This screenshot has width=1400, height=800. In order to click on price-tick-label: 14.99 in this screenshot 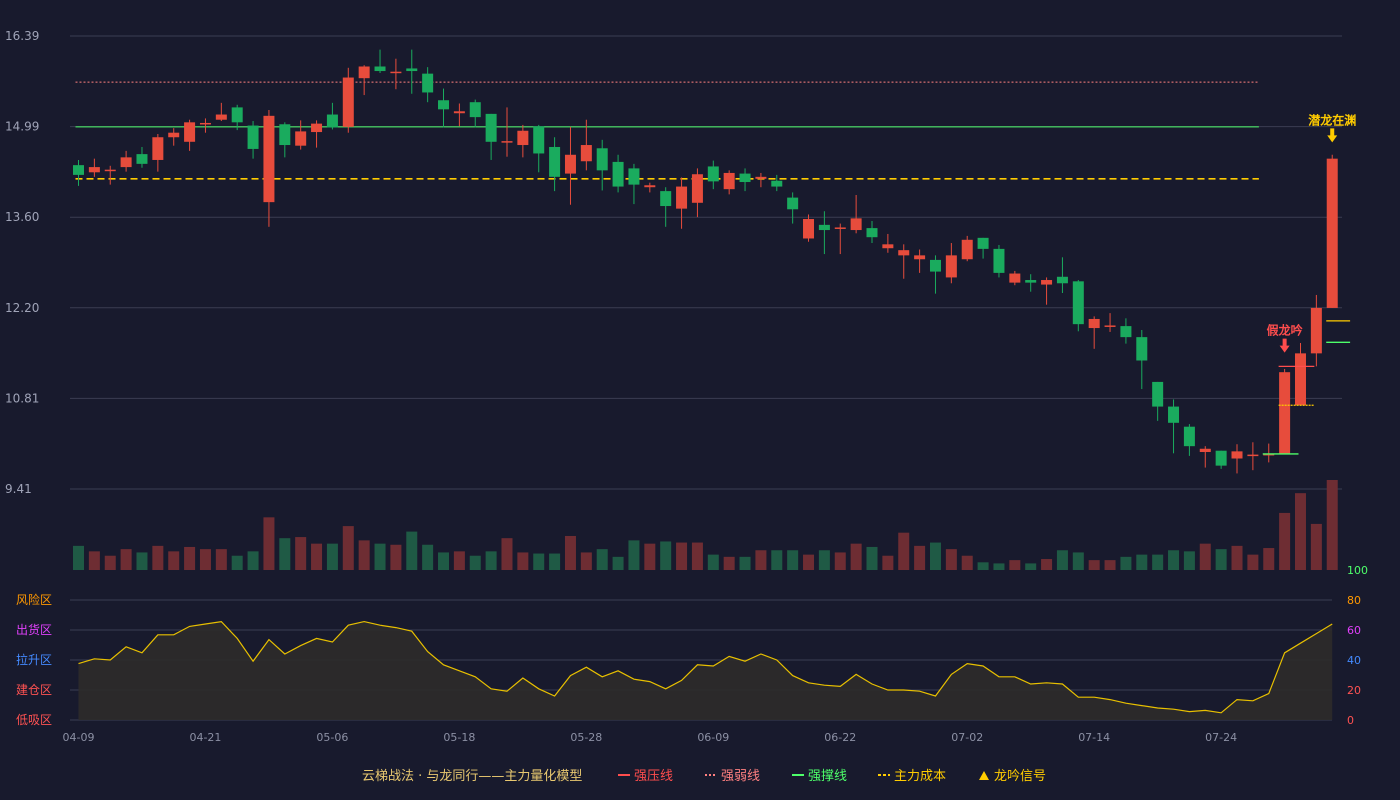, I will do `click(22, 127)`.